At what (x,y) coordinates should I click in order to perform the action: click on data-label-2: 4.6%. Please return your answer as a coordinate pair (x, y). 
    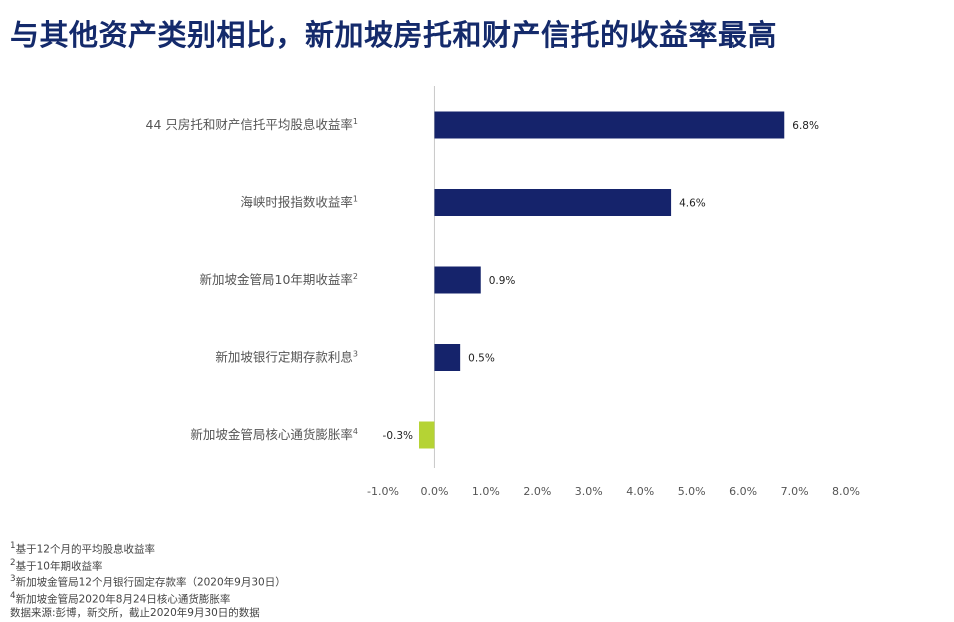
    Looking at the image, I should click on (692, 204).